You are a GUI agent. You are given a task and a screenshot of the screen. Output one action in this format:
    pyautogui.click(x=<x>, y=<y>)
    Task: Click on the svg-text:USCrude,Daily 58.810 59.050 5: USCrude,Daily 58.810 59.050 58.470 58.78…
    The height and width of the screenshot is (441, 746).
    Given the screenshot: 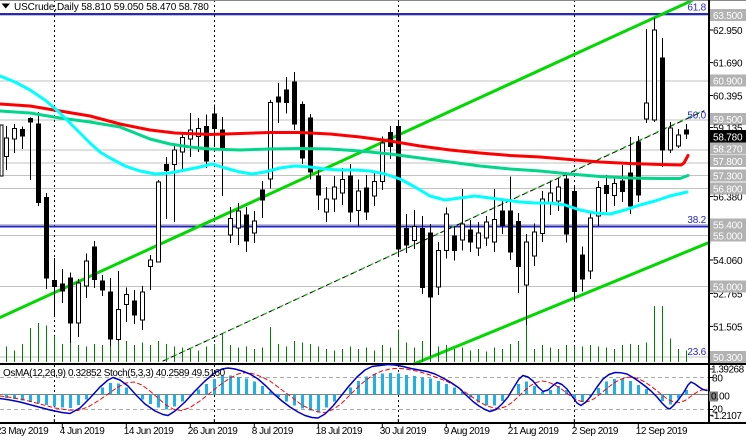 What is the action you would take?
    pyautogui.click(x=111, y=7)
    